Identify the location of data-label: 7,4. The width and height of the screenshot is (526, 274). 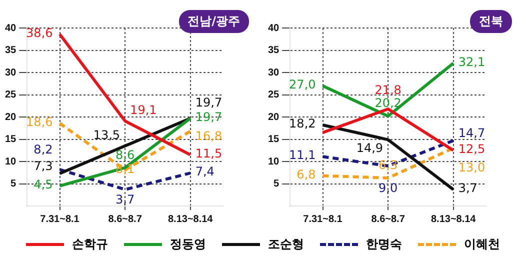
(204, 171).